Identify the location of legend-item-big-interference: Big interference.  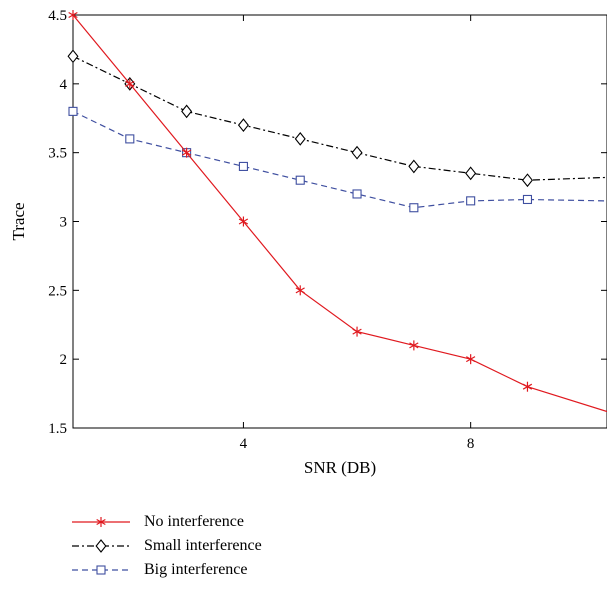
(166, 570).